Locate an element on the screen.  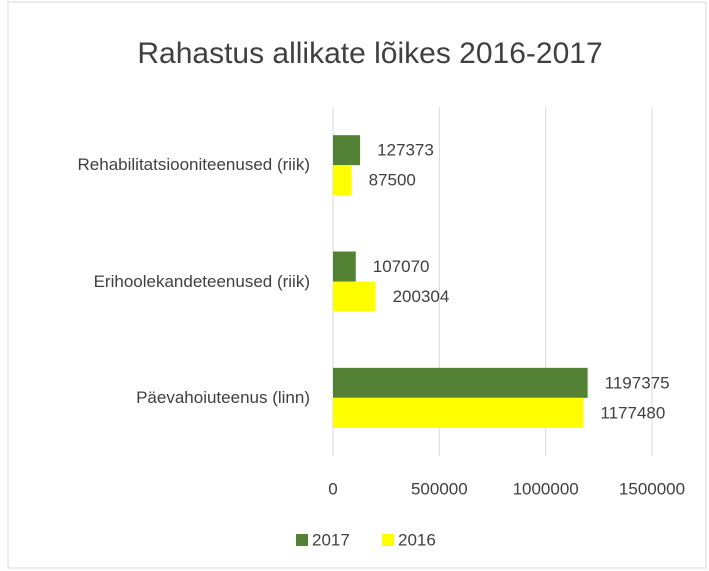
x-tick-label: 500000 is located at coordinates (439, 488).